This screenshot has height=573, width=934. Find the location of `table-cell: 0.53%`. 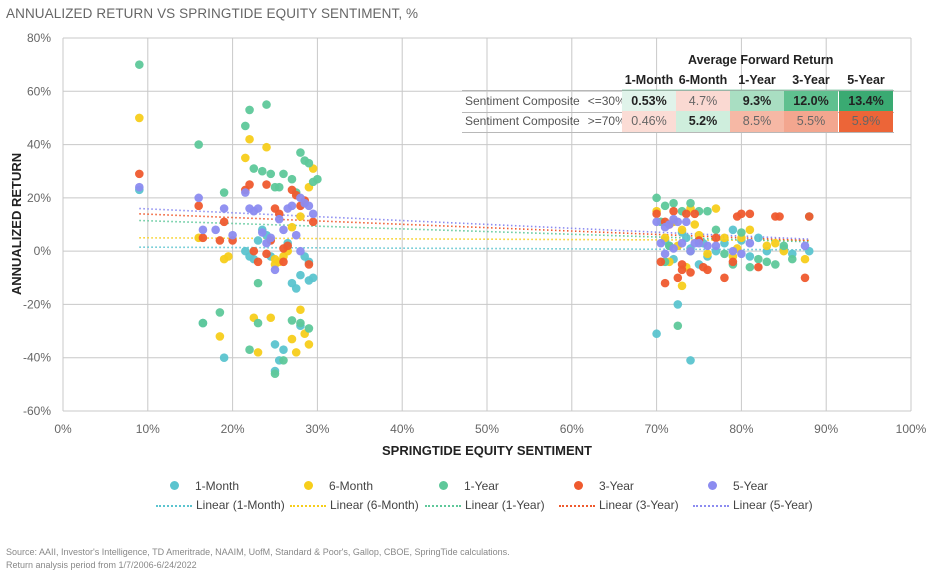

table-cell: 0.53% is located at coordinates (649, 101).